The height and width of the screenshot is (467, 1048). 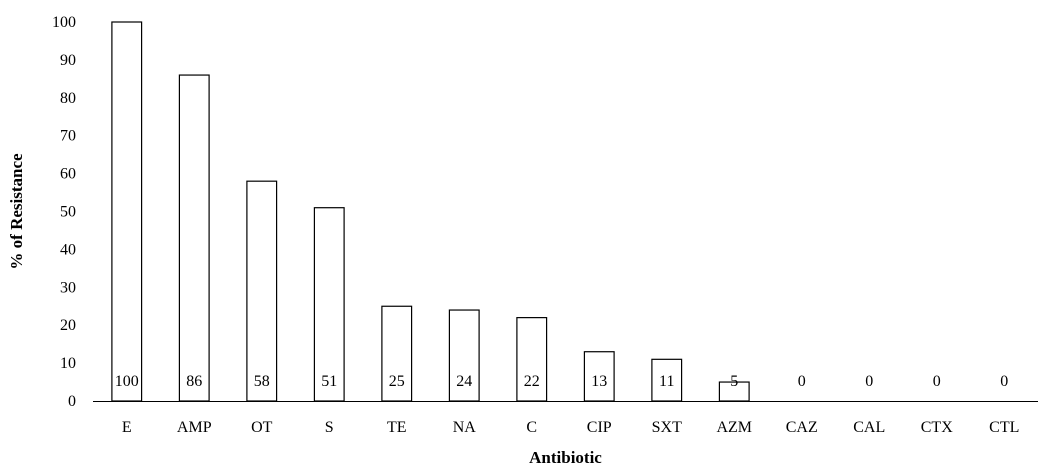 What do you see at coordinates (869, 427) in the screenshot?
I see `x-tick-label: CAL` at bounding box center [869, 427].